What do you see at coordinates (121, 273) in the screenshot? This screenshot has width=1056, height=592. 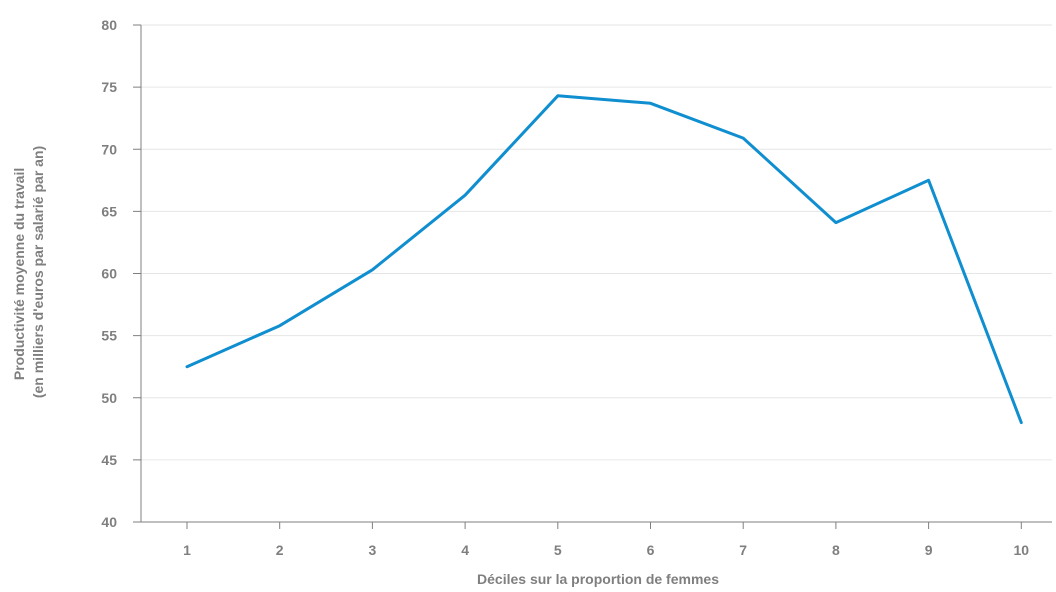 I see `y-axis-ticks: 40 45 50 55 60 65 70 75 80` at bounding box center [121, 273].